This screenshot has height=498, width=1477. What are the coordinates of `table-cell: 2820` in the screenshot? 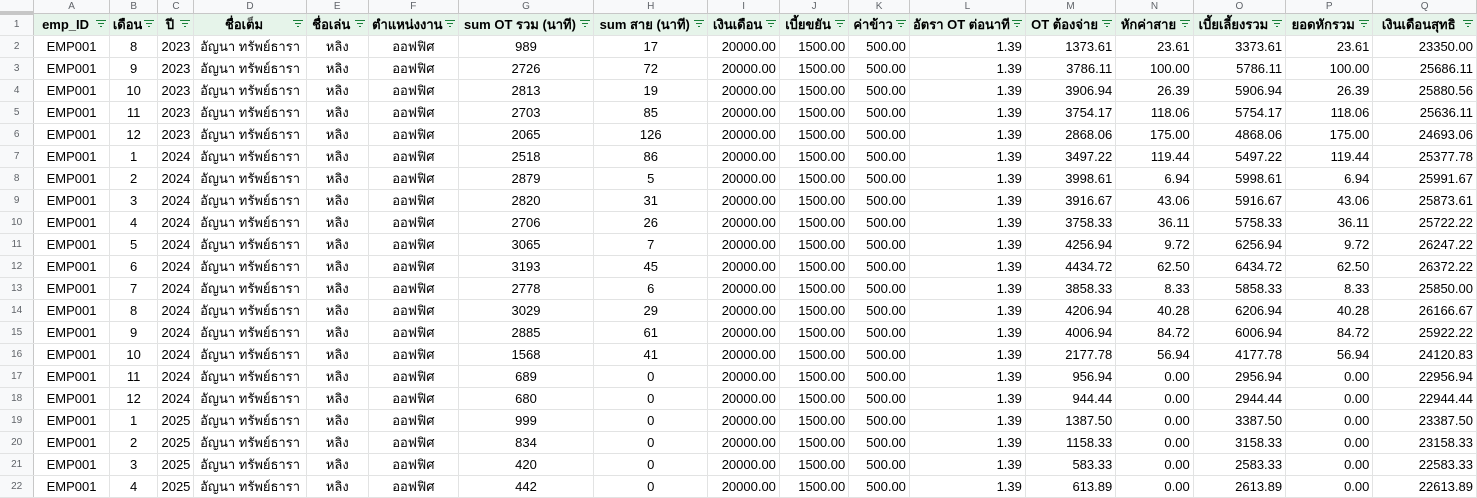 It's located at (526, 200).